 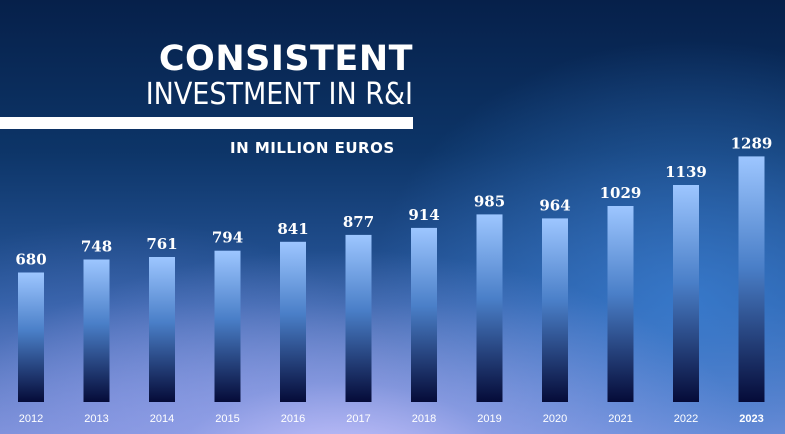 I want to click on value-label-2022: 1139, so click(x=686, y=172).